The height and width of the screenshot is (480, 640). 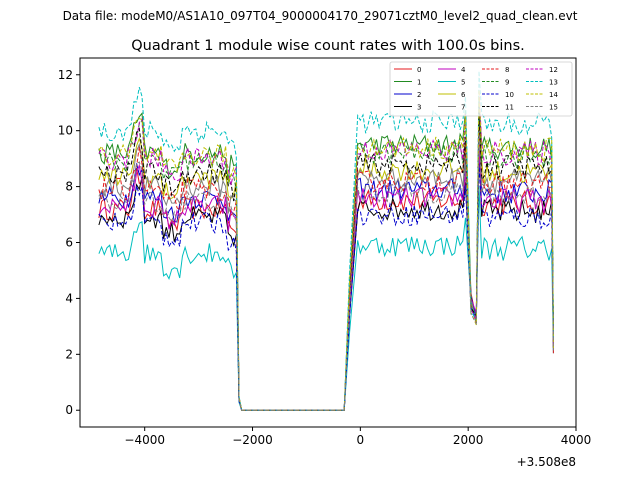 What do you see at coordinates (419, 108) in the screenshot?
I see `legend-label: 3` at bounding box center [419, 108].